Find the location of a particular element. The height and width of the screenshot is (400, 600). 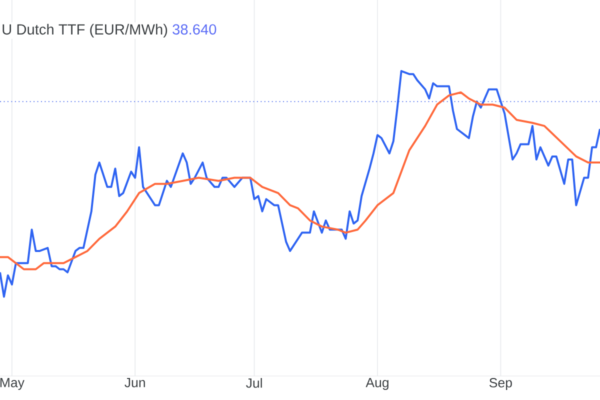

chart-subtitle: 38.640 is located at coordinates (194, 29).